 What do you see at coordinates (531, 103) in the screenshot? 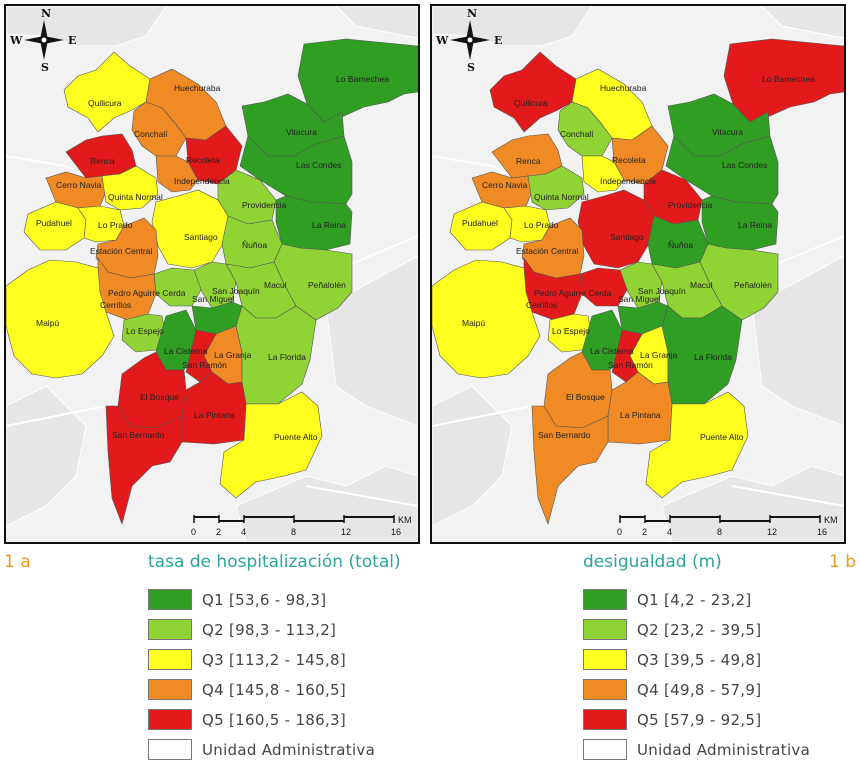
I see `comuna-label-quilicura: Quilicura` at bounding box center [531, 103].